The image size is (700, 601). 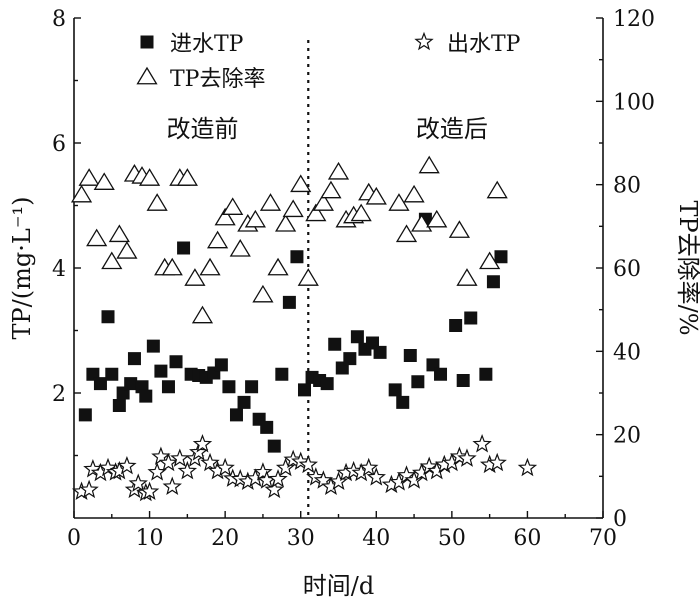 What do you see at coordinates (150, 538) in the screenshot?
I see `x-tick-label: 10` at bounding box center [150, 538].